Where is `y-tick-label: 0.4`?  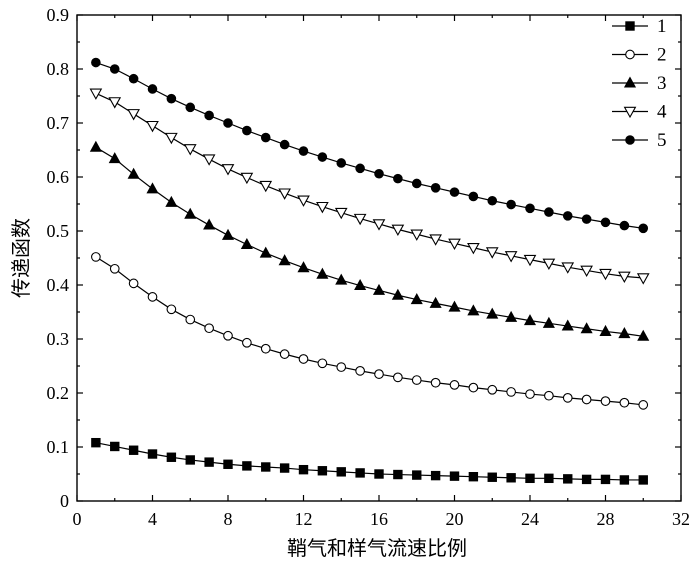 y-tick-label: 0.4 is located at coordinates (58, 285).